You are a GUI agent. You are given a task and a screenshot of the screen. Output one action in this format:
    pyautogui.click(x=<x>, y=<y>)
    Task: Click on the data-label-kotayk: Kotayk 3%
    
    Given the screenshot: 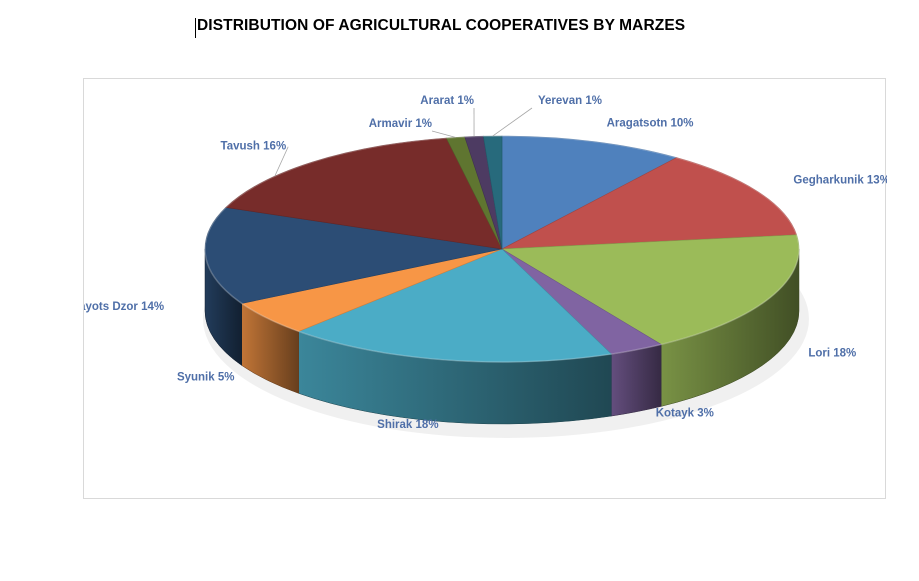 What is the action you would take?
    pyautogui.click(x=685, y=413)
    